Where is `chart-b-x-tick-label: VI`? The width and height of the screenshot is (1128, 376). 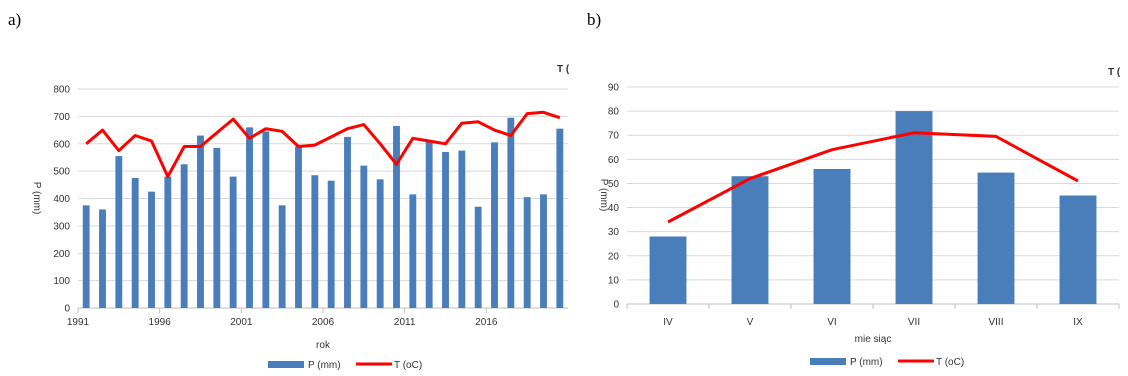
chart-b-x-tick-label: VI is located at coordinates (831, 322).